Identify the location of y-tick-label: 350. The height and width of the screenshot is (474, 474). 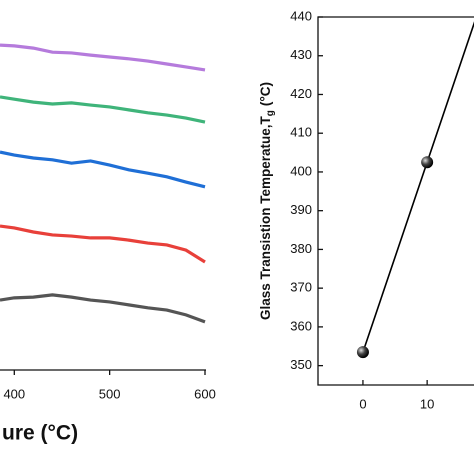
(301, 364).